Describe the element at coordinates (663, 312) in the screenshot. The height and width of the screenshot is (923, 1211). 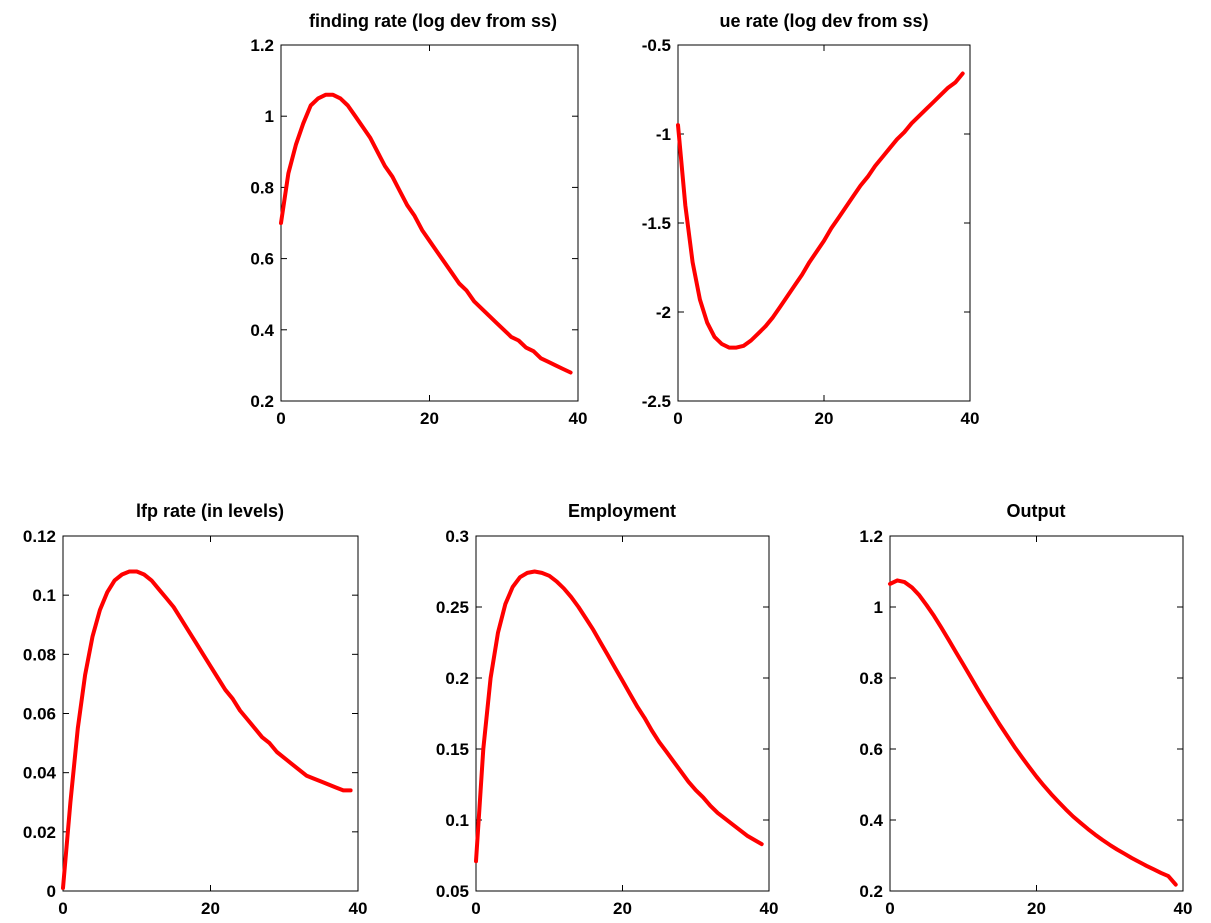
I see `y-tick-label: -2` at that location.